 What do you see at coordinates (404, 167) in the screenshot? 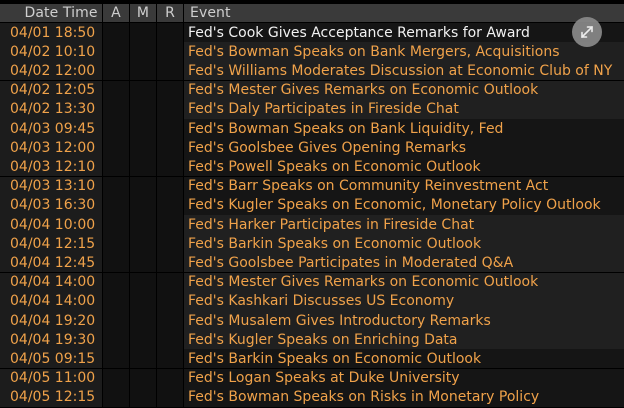
I see `row-event: Fed's Powell Speaks on Economic Outlook` at bounding box center [404, 167].